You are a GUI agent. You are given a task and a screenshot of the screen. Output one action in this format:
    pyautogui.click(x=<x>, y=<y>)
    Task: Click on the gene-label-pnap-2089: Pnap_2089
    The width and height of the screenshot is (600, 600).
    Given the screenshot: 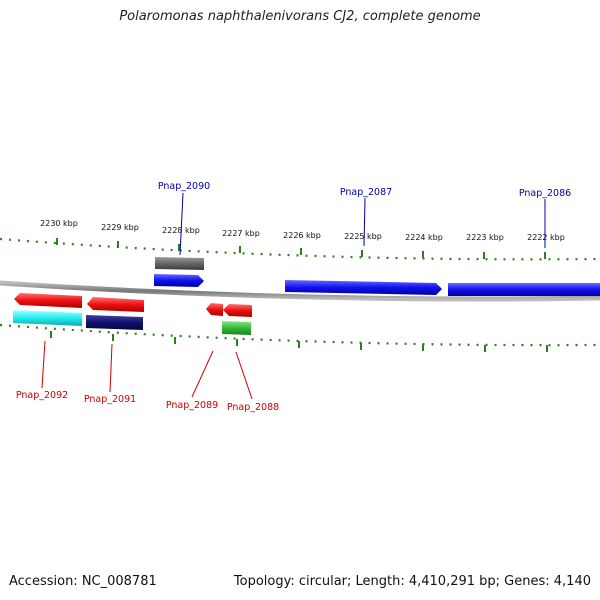 What is the action you would take?
    pyautogui.click(x=192, y=405)
    